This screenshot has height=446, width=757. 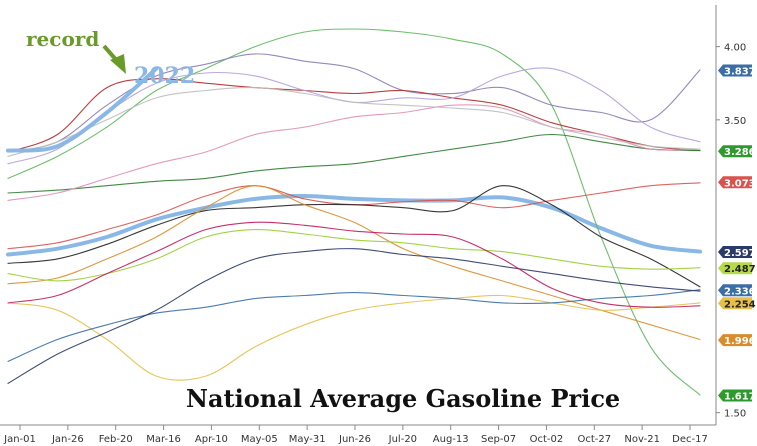 I want to click on series-line-lime, so click(x=354, y=255).